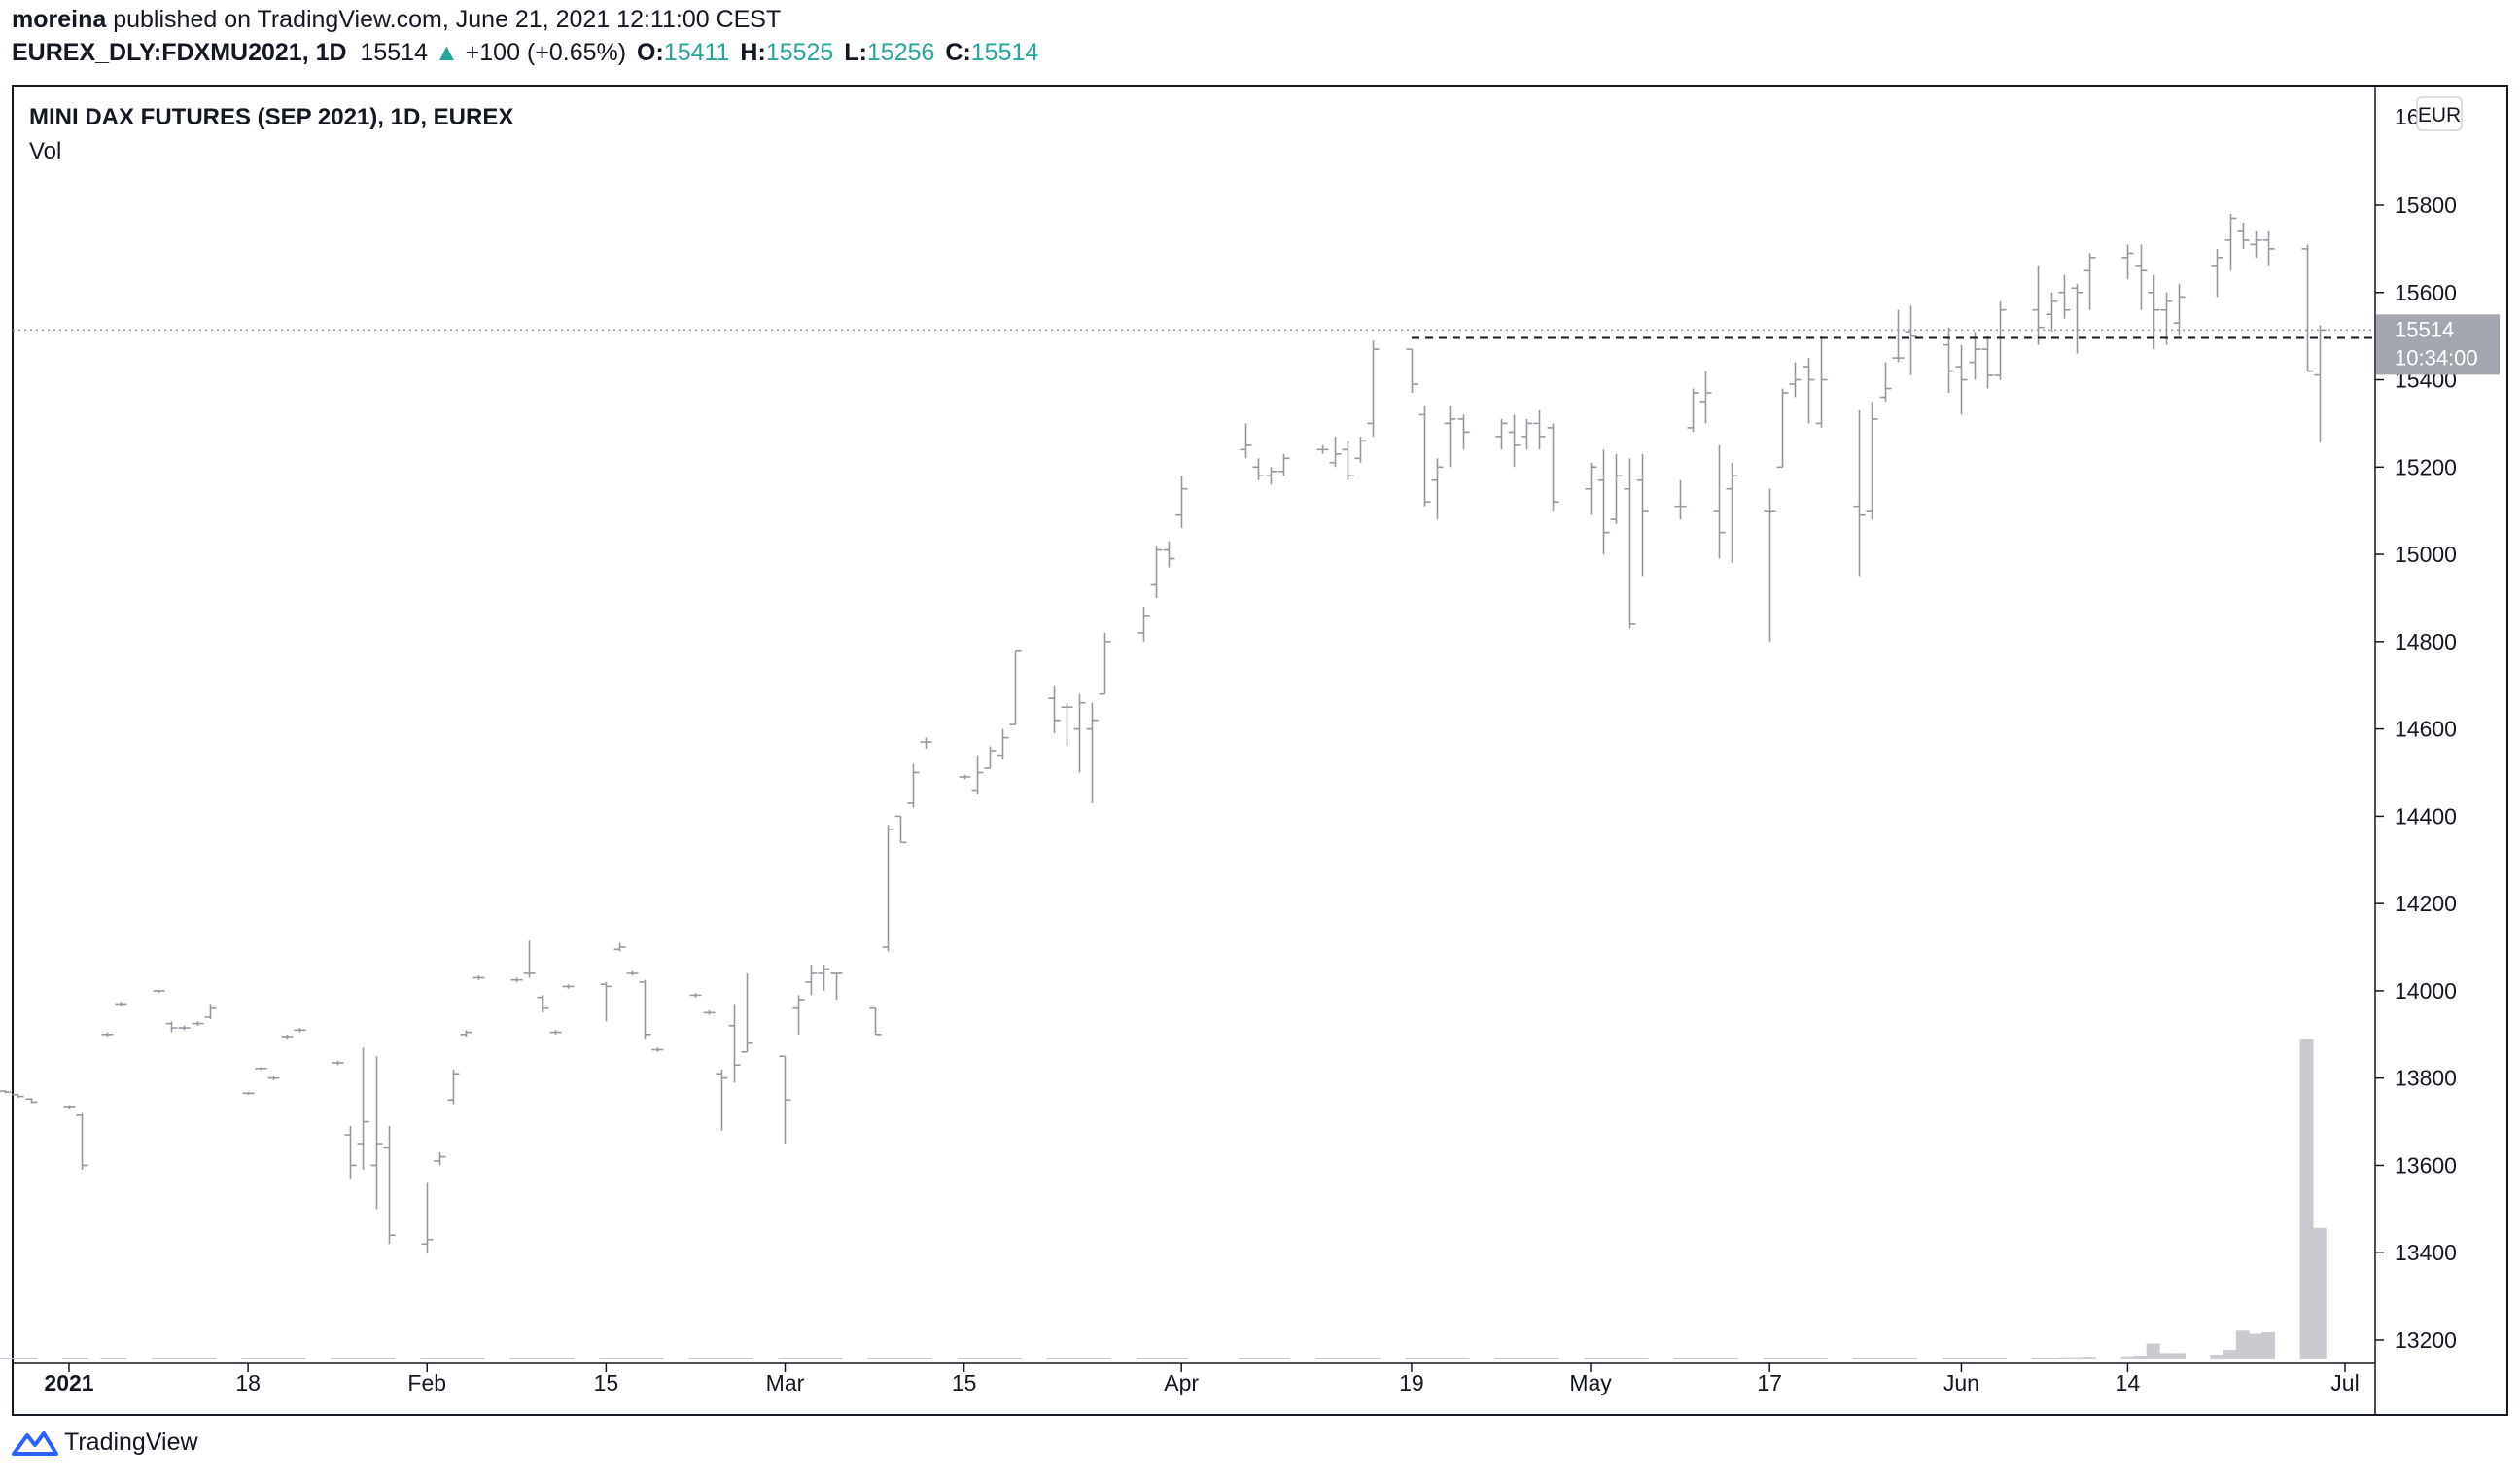  Describe the element at coordinates (799, 52) in the screenshot. I see `high-value: 15525` at that location.